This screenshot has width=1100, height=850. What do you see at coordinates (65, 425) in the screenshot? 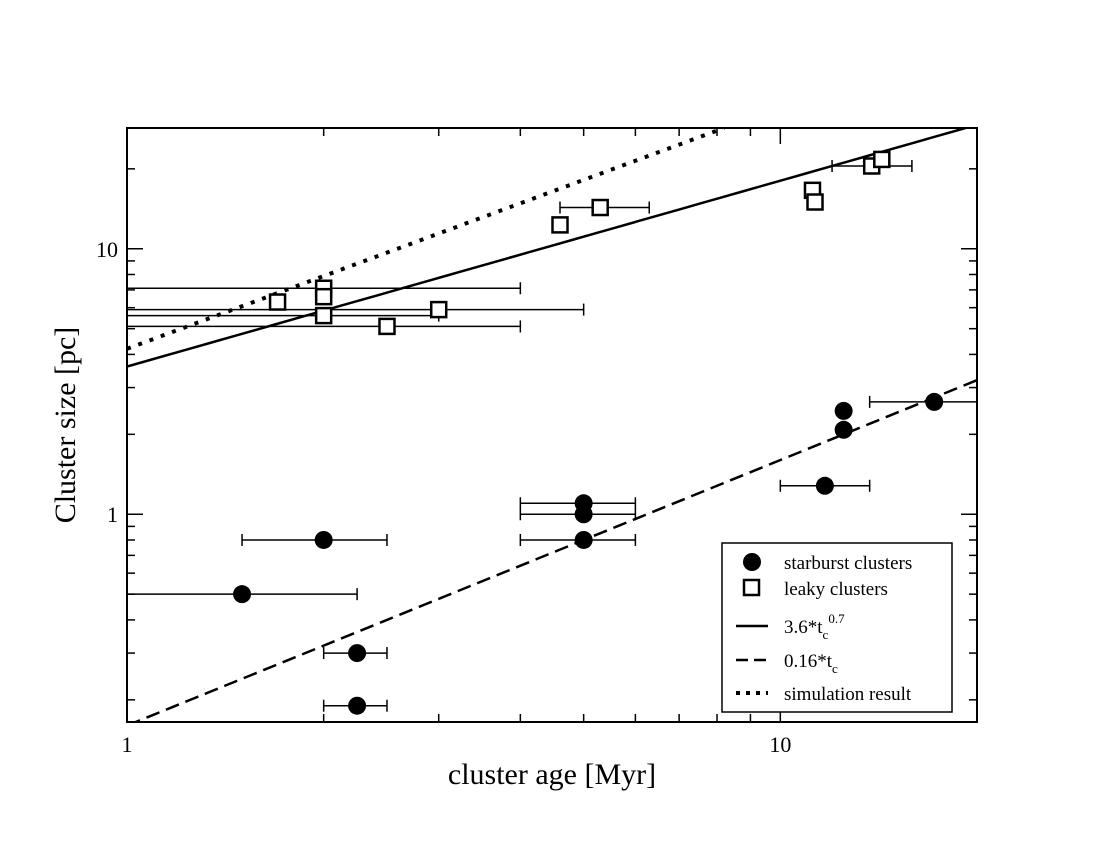
I see `y-axis-title: Cluster size [pc]` at bounding box center [65, 425].